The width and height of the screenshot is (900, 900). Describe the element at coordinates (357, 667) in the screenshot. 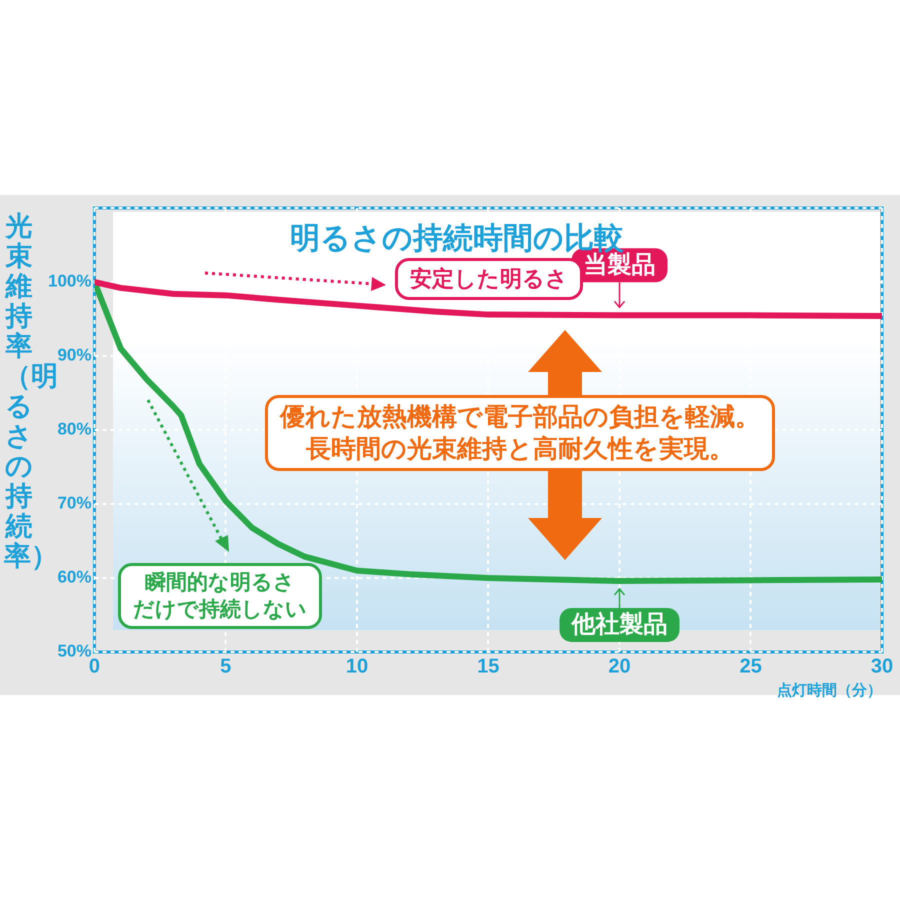

I see `x-tick-label: 10` at that location.